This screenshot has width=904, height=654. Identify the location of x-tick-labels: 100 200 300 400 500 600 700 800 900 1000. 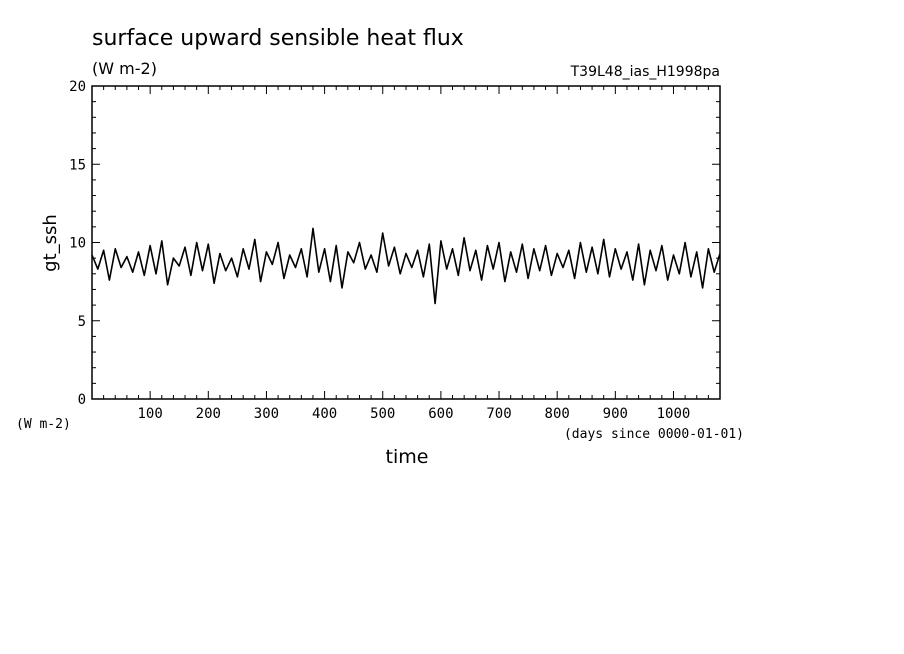
(413, 414).